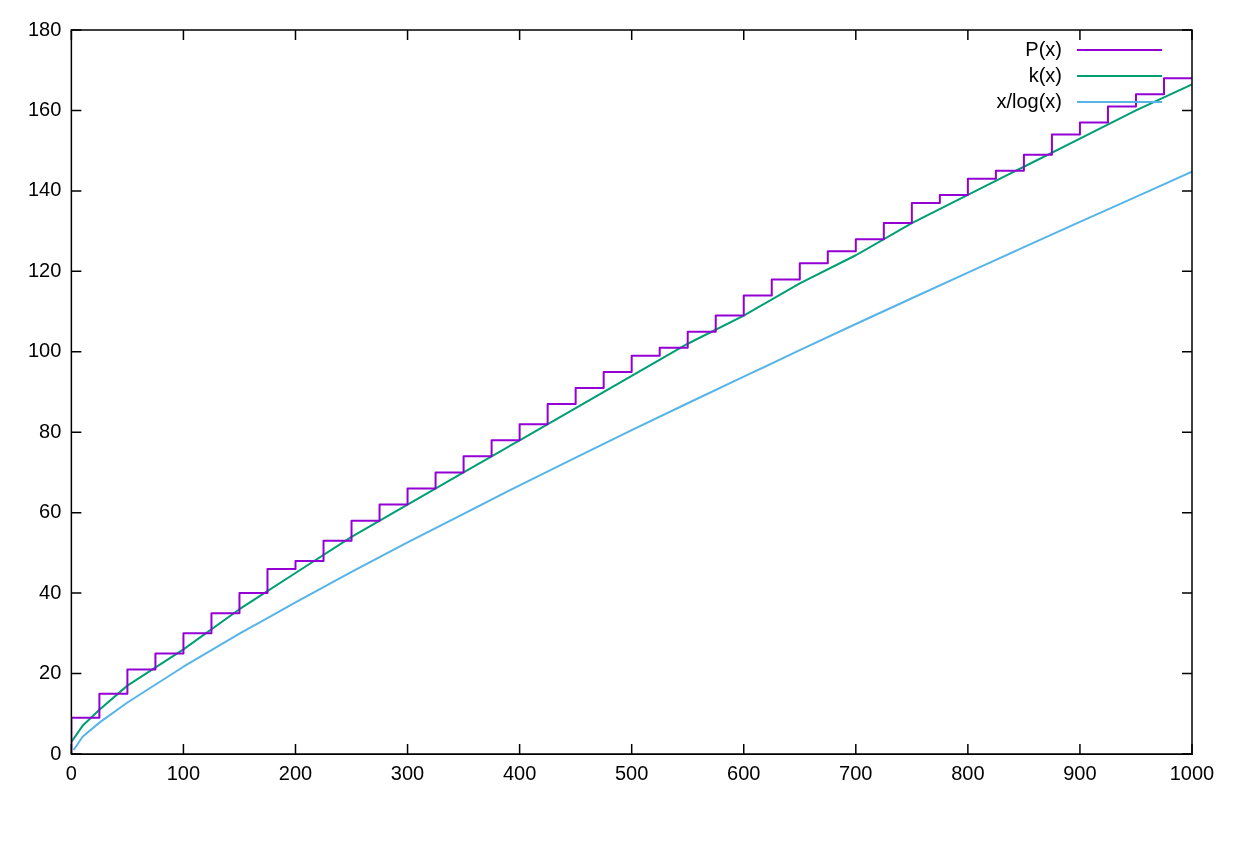 This screenshot has height=852, width=1240. Describe the element at coordinates (519, 772) in the screenshot. I see `x-tick-label: 400` at that location.